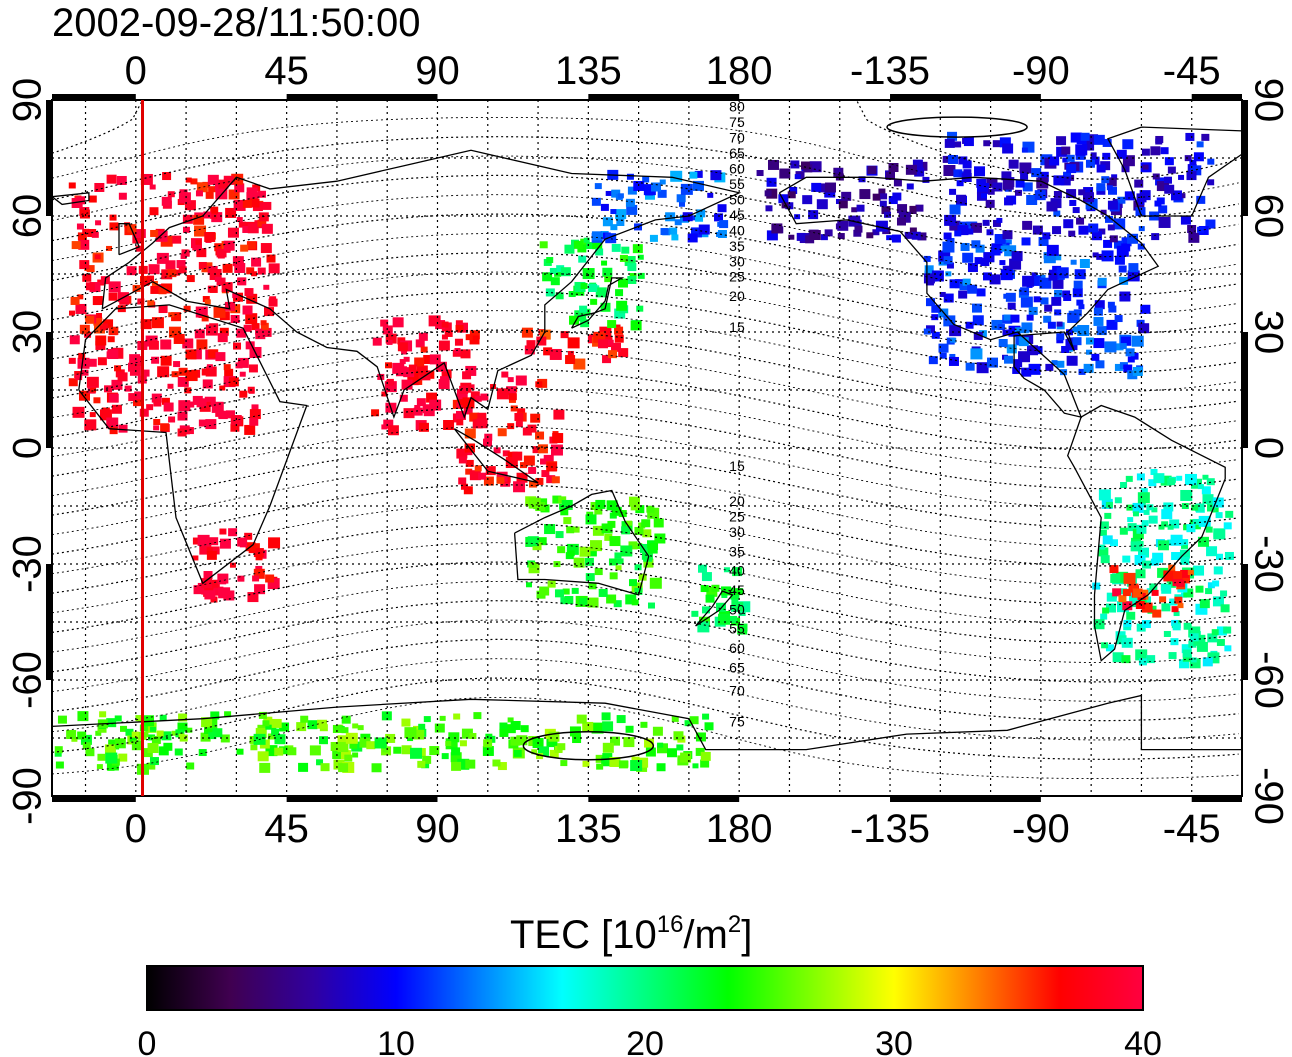  Describe the element at coordinates (362, 97) in the screenshot. I see `frame-bar-top` at that location.